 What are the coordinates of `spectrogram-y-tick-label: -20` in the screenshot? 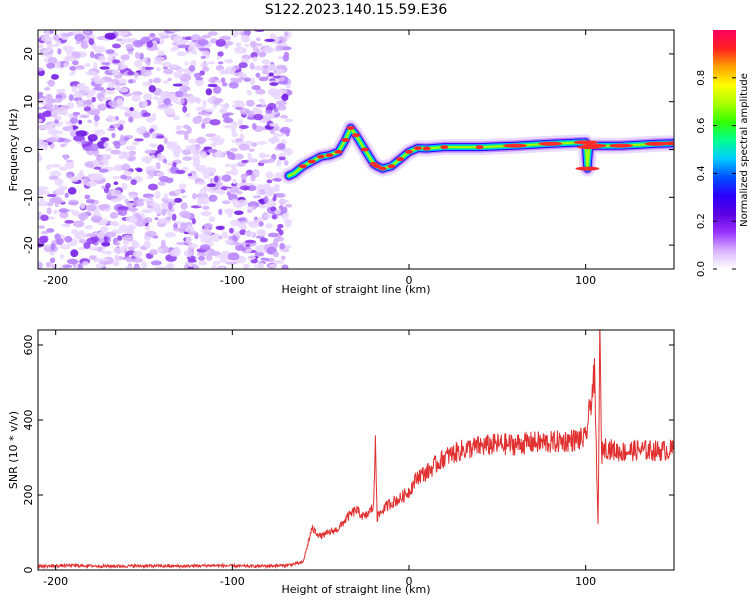 It's located at (28, 245).